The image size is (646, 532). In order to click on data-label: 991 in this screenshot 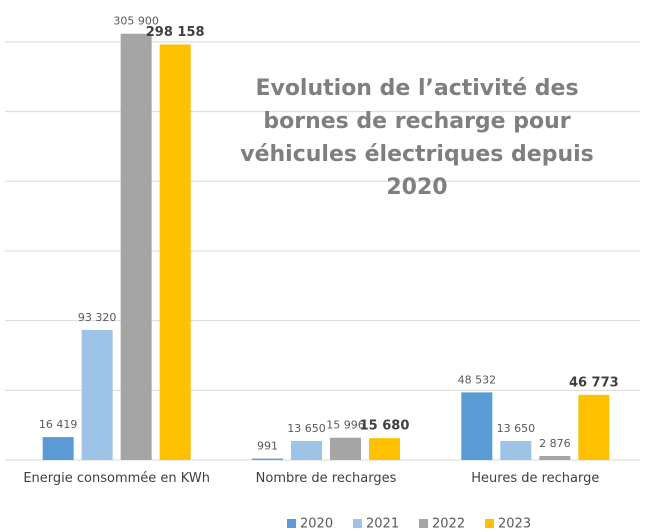, I will do `click(267, 446)`.